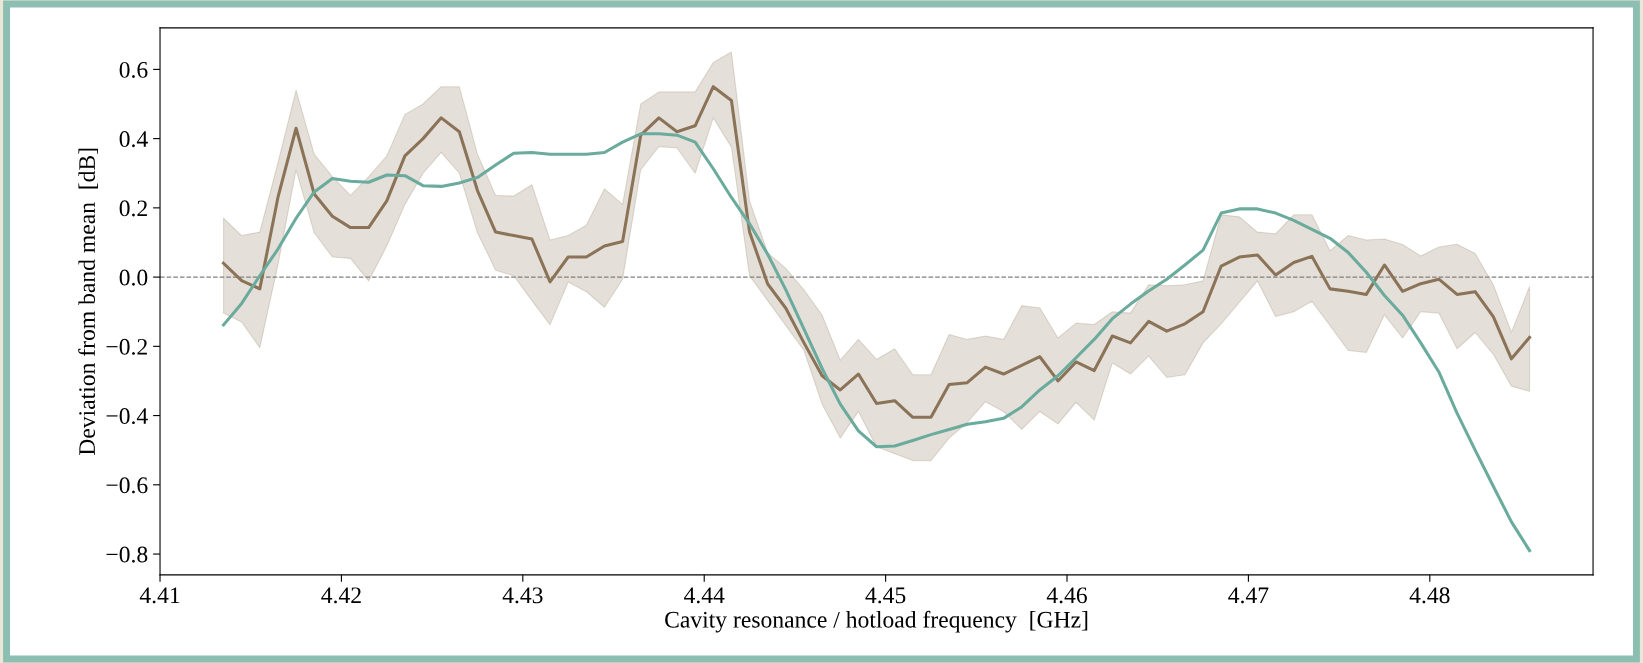  What do you see at coordinates (1429, 595) in the screenshot?
I see `x-tick-label: 4.48` at bounding box center [1429, 595].